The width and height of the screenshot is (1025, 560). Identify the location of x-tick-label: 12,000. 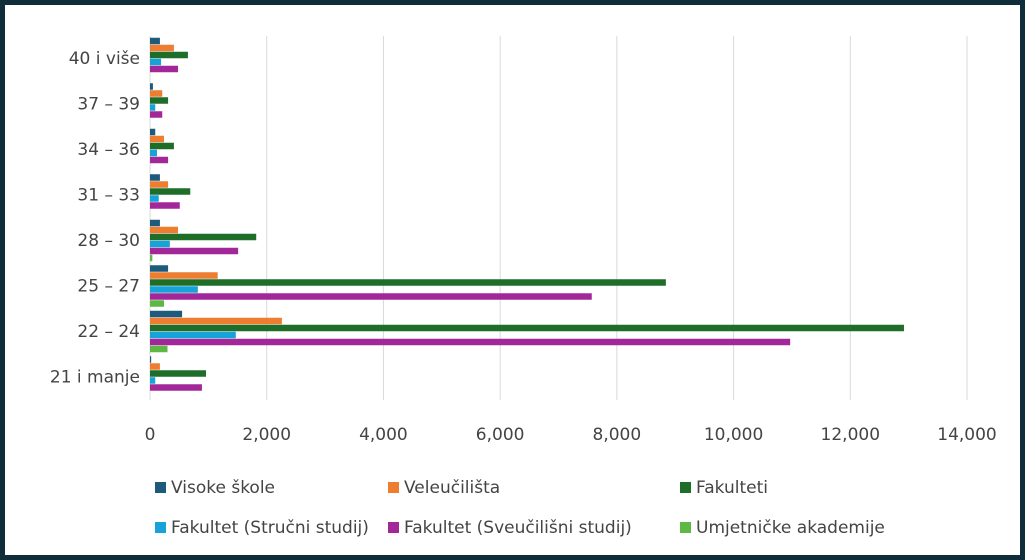
(850, 435).